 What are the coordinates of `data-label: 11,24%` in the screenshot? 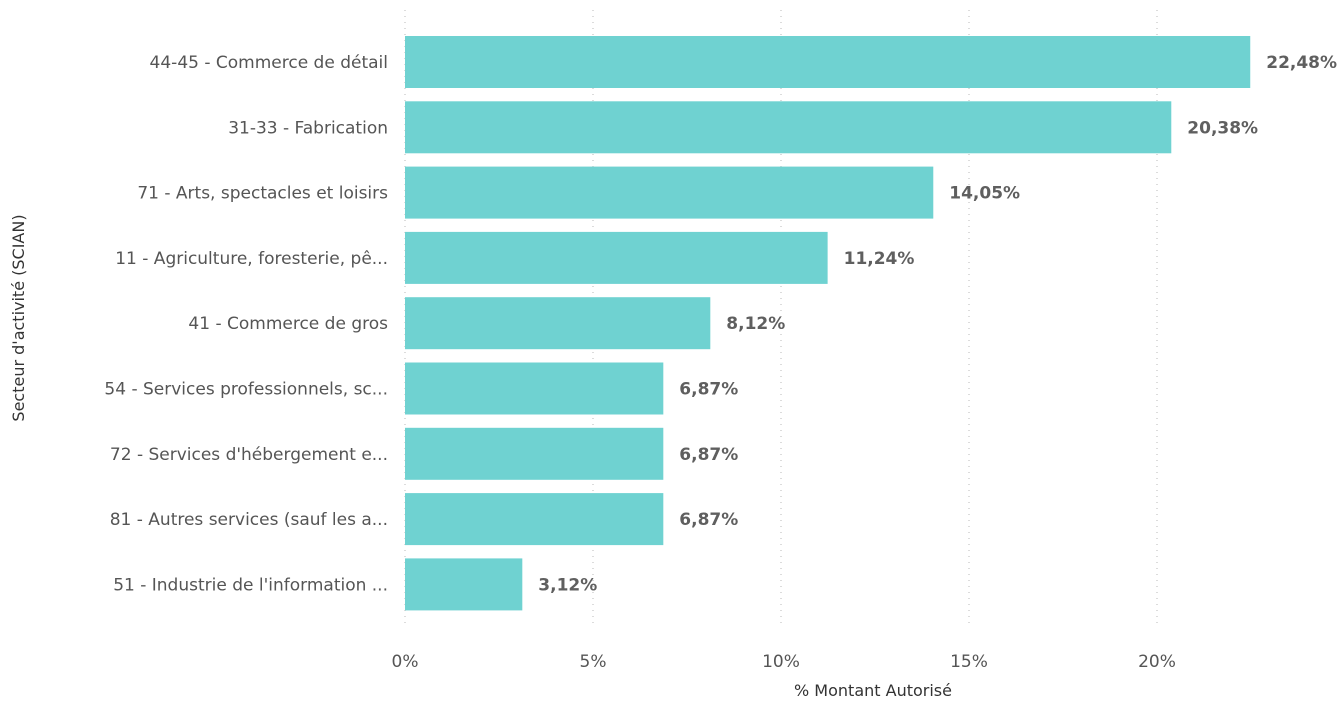 It's located at (879, 259).